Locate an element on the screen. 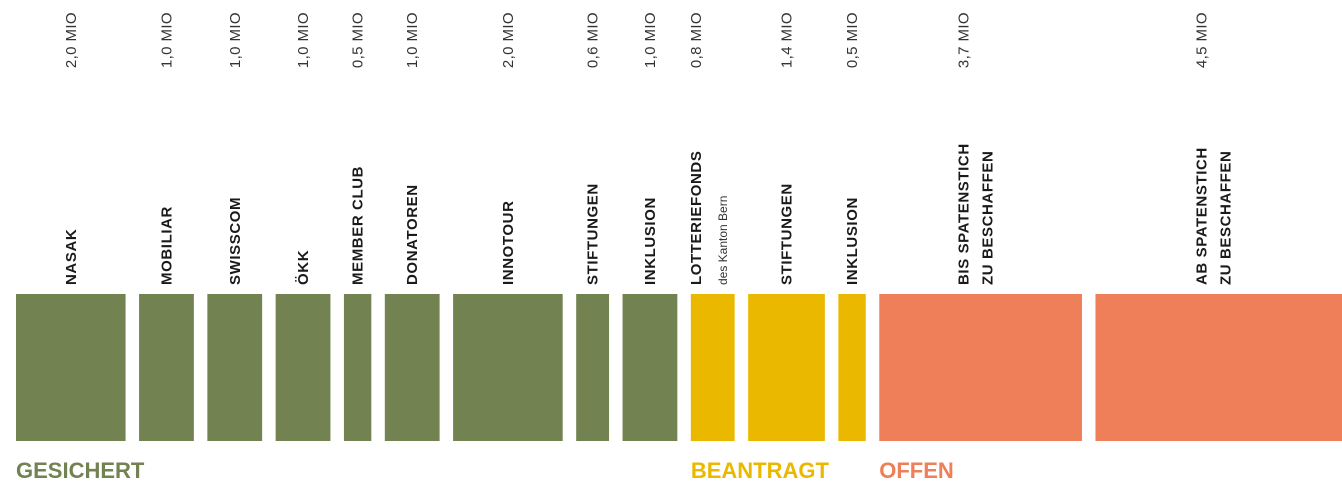 The image size is (1342, 487). category-label: MOBILIAR is located at coordinates (166, 245).